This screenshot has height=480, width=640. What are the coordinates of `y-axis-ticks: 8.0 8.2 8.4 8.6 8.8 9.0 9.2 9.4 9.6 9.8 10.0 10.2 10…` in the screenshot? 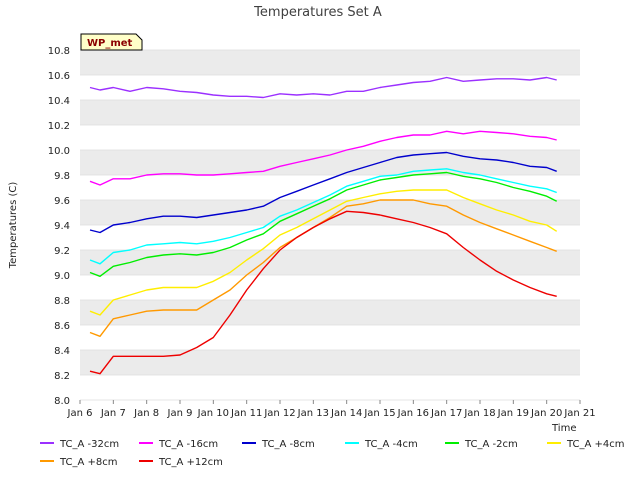 It's located at (59, 226).